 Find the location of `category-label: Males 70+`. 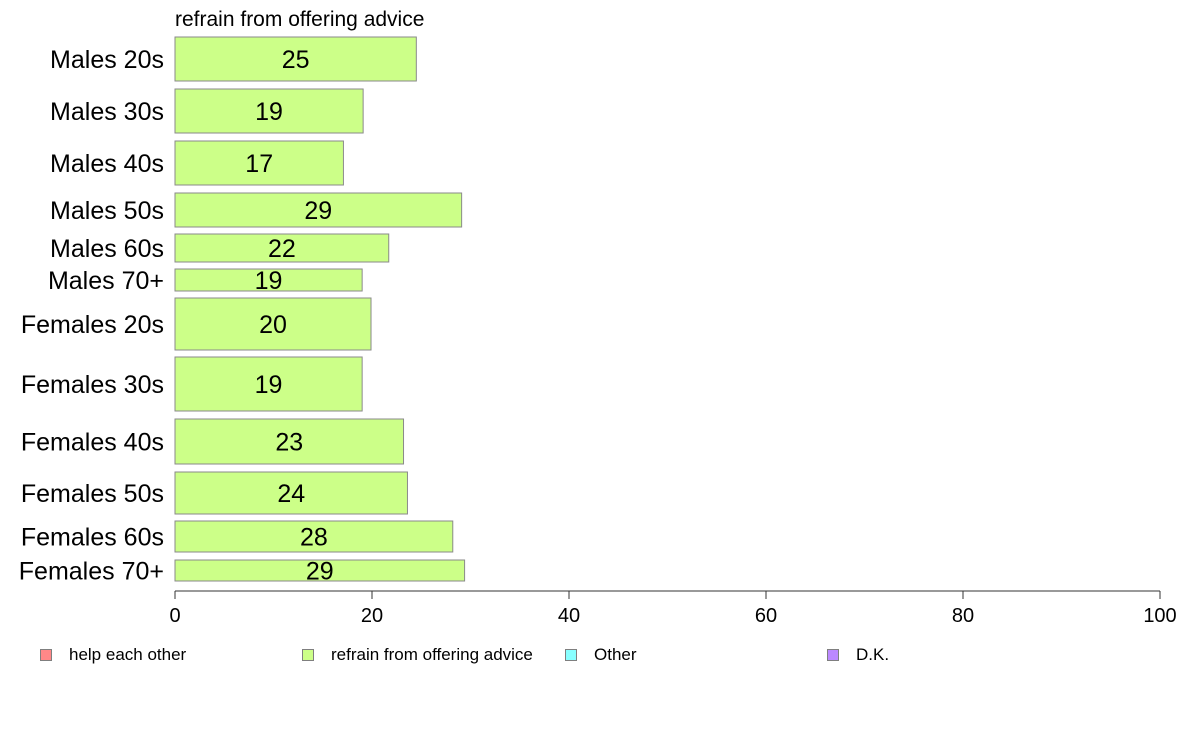

category-label: Males 70+ is located at coordinates (106, 281).